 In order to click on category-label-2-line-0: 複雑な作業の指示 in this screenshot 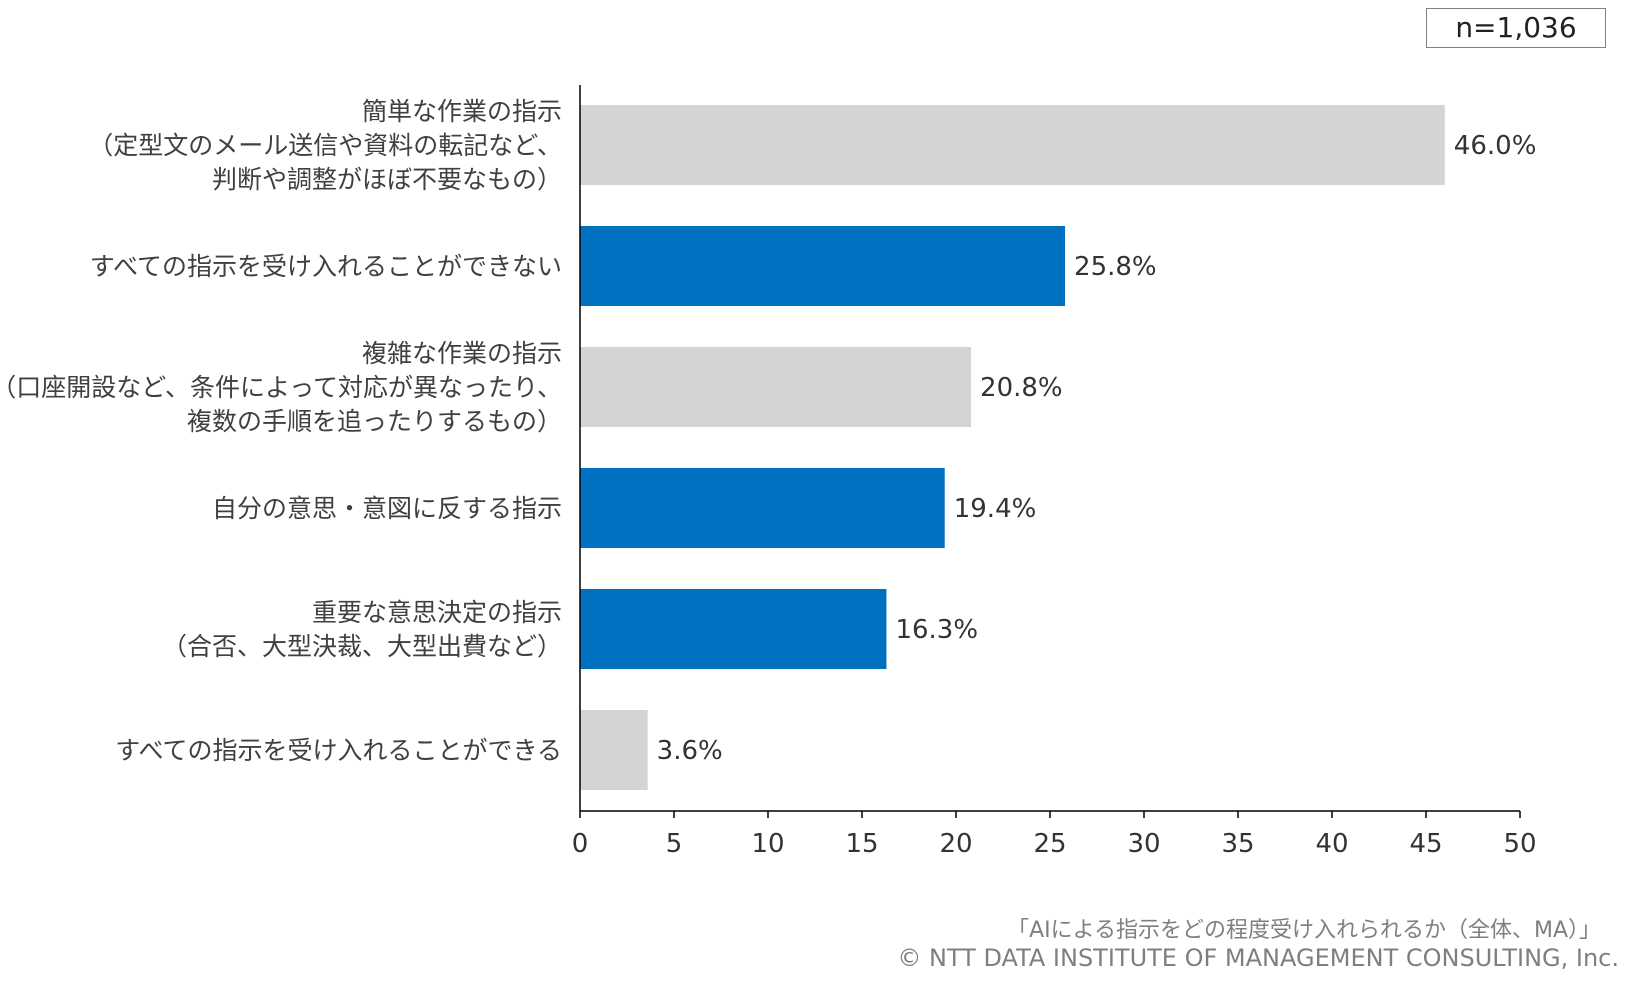, I will do `click(462, 353)`.